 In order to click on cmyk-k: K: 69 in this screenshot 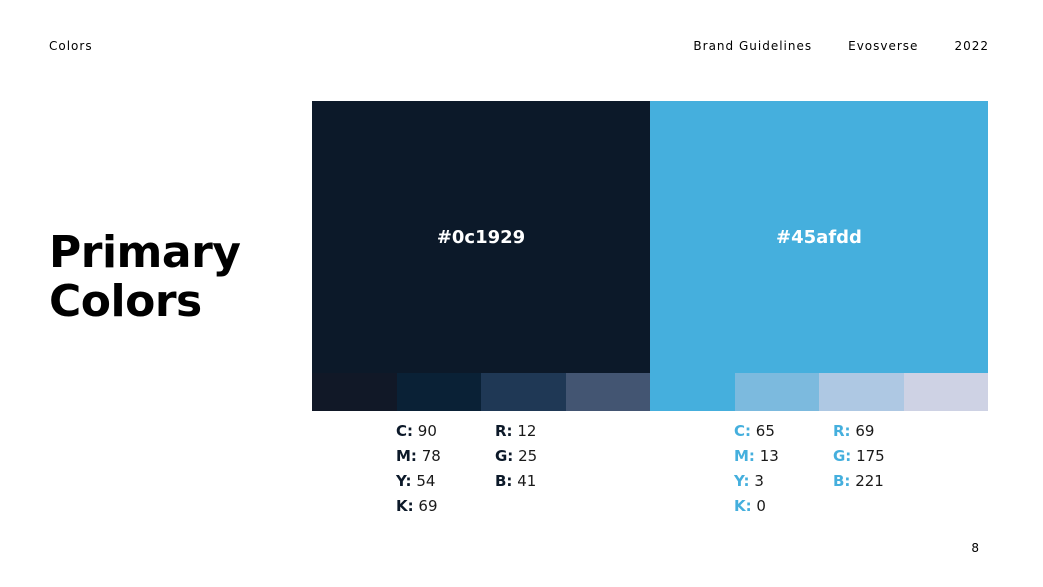, I will do `click(417, 506)`.